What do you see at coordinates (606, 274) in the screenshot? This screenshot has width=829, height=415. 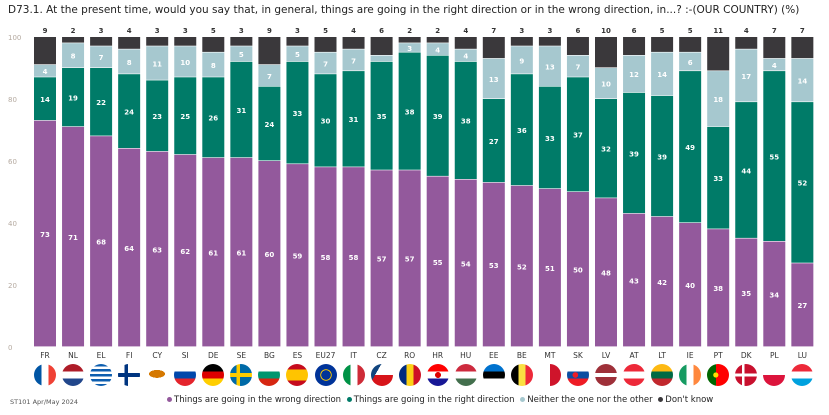 I see `data-label-wrong: 48` at bounding box center [606, 274].